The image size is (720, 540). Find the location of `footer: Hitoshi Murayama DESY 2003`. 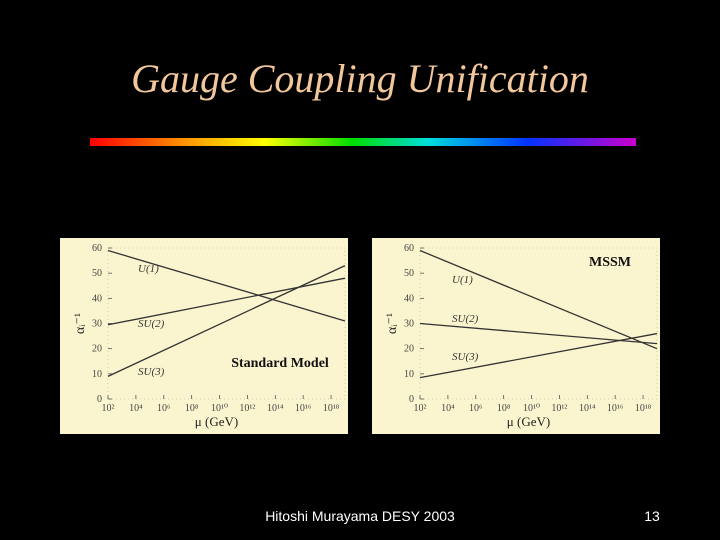

footer: Hitoshi Murayama DESY 2003 is located at coordinates (360, 516).